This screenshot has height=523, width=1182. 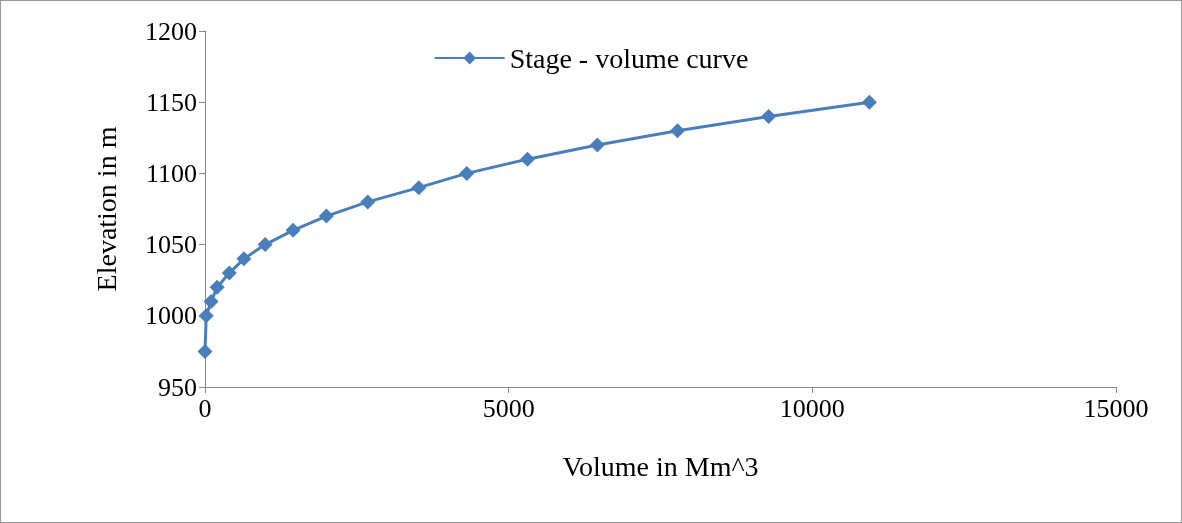 I want to click on x-axis-title: Volume in Mm^3, so click(x=660, y=466).